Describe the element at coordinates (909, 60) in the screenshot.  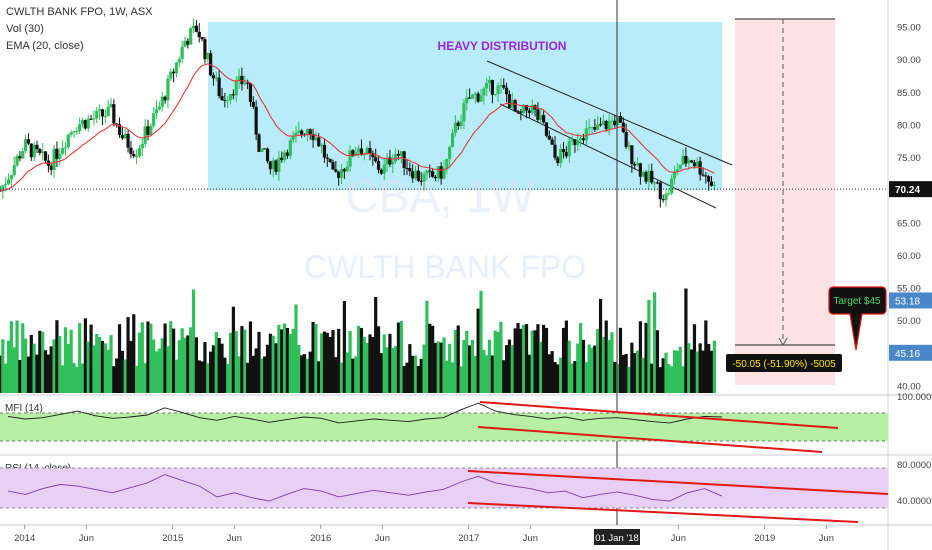
I see `price-tick-label: 90.00` at that location.